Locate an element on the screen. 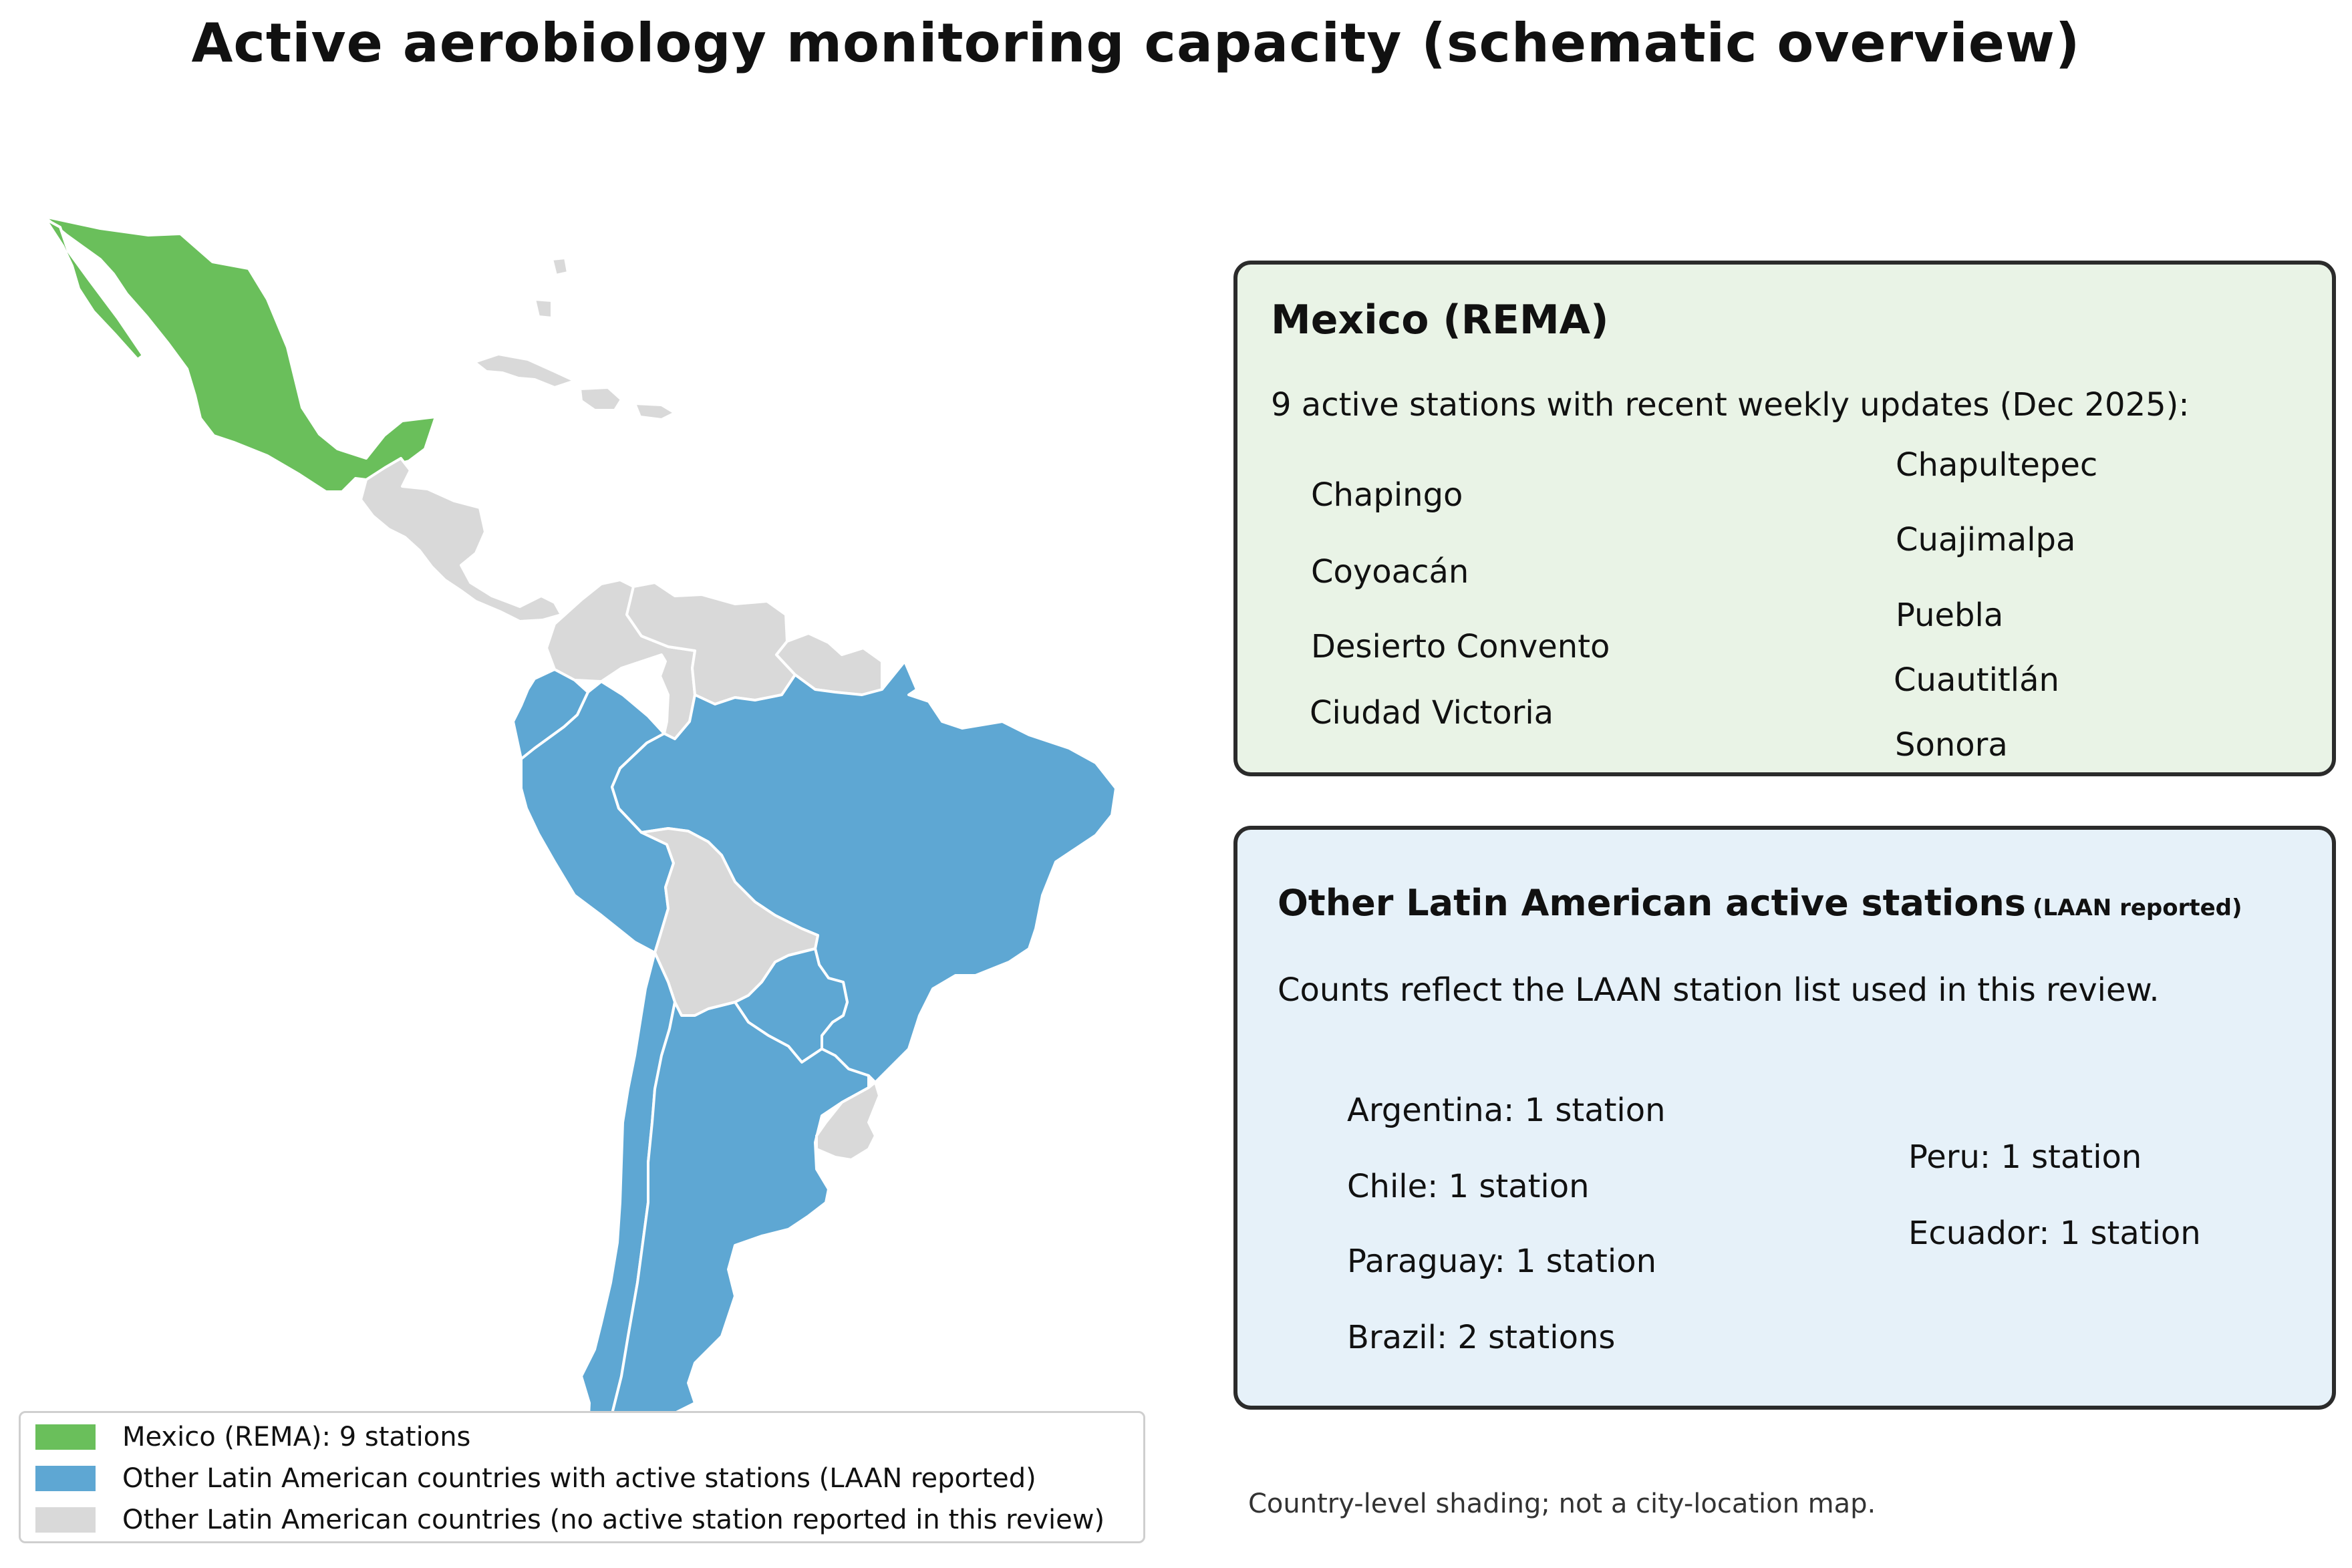 Image resolution: width=2352 pixels, height=1568 pixels. laan-count: Paraguay: 1 station is located at coordinates (1502, 1261).